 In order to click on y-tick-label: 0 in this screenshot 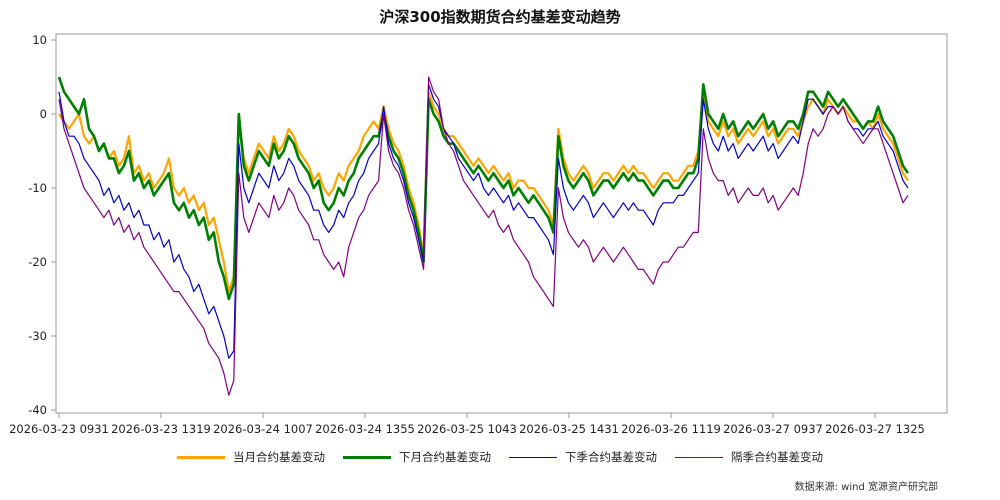, I will do `click(43, 114)`.